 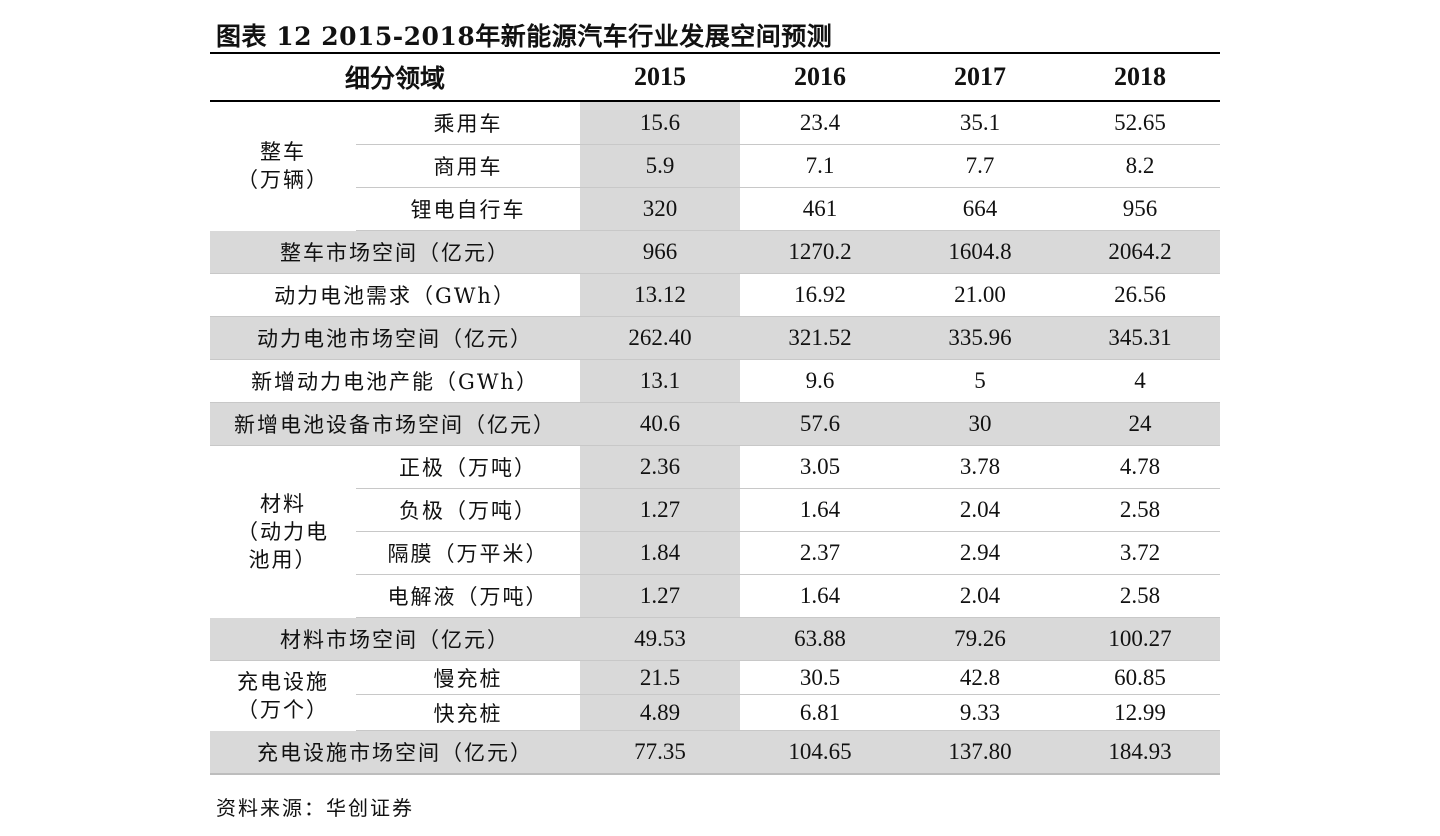 What do you see at coordinates (820, 424) in the screenshot?
I see `cell-value: 57.6` at bounding box center [820, 424].